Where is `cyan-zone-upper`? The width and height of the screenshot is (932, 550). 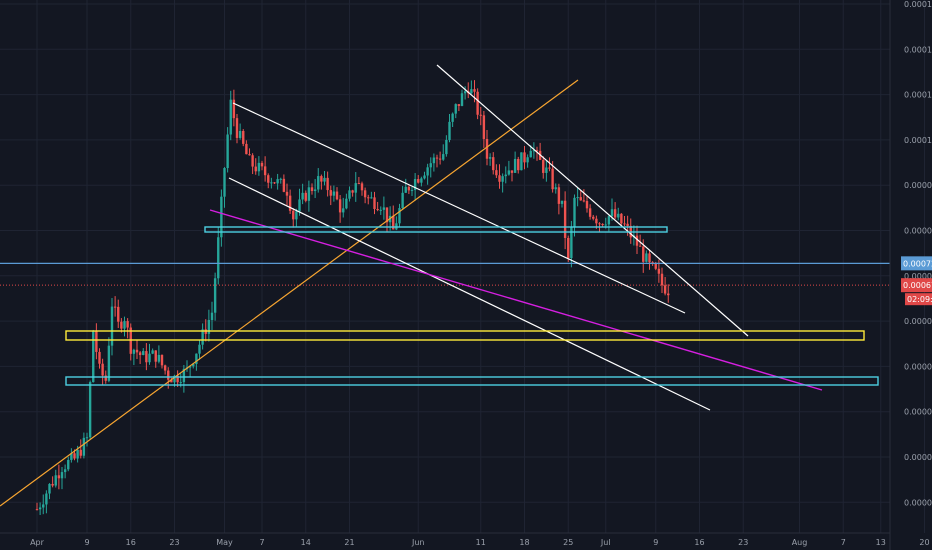
cyan-zone-upper is located at coordinates (436, 229).